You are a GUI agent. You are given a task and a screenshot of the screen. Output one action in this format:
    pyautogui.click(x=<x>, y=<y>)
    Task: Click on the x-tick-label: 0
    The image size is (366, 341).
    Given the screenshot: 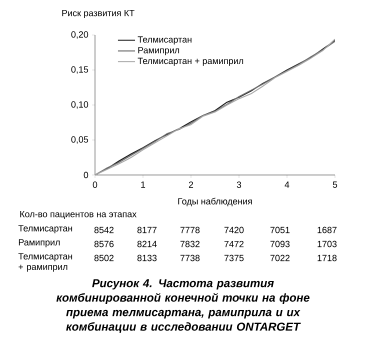 What is the action you would take?
    pyautogui.click(x=95, y=185)
    